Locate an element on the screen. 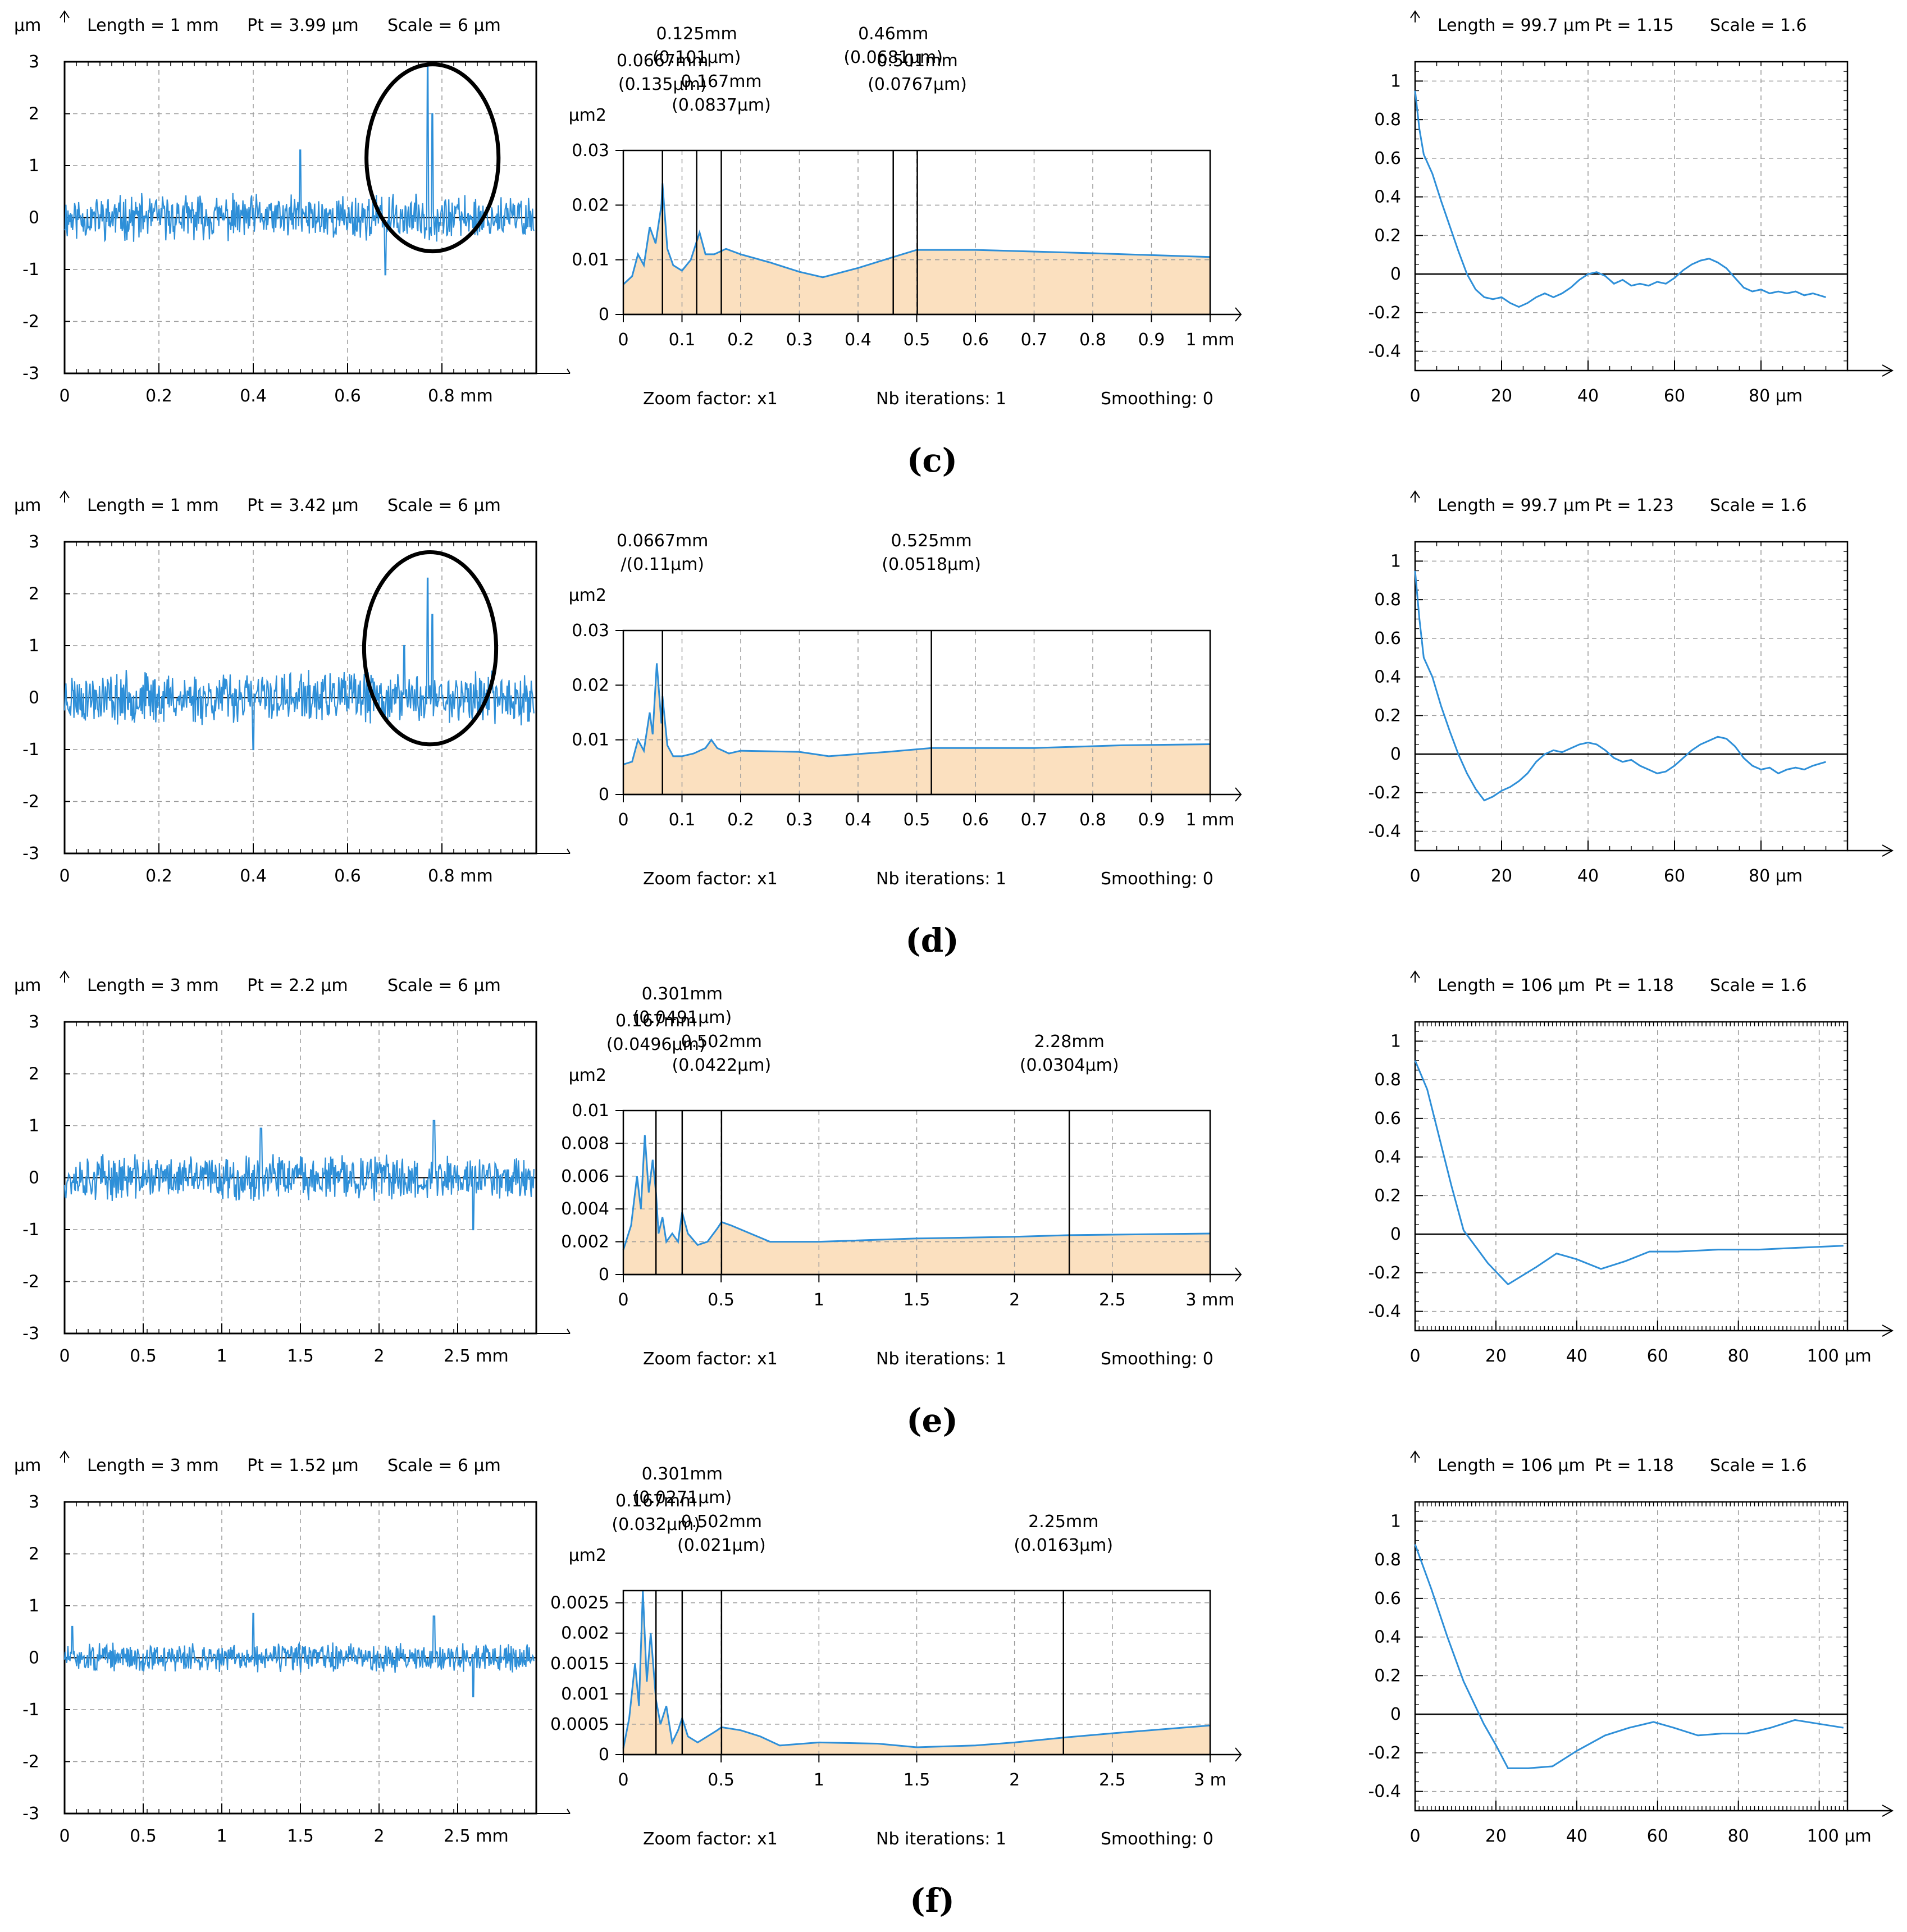 The width and height of the screenshot is (1907, 1932). y-tick-label: -0.2 is located at coordinates (1384, 313).